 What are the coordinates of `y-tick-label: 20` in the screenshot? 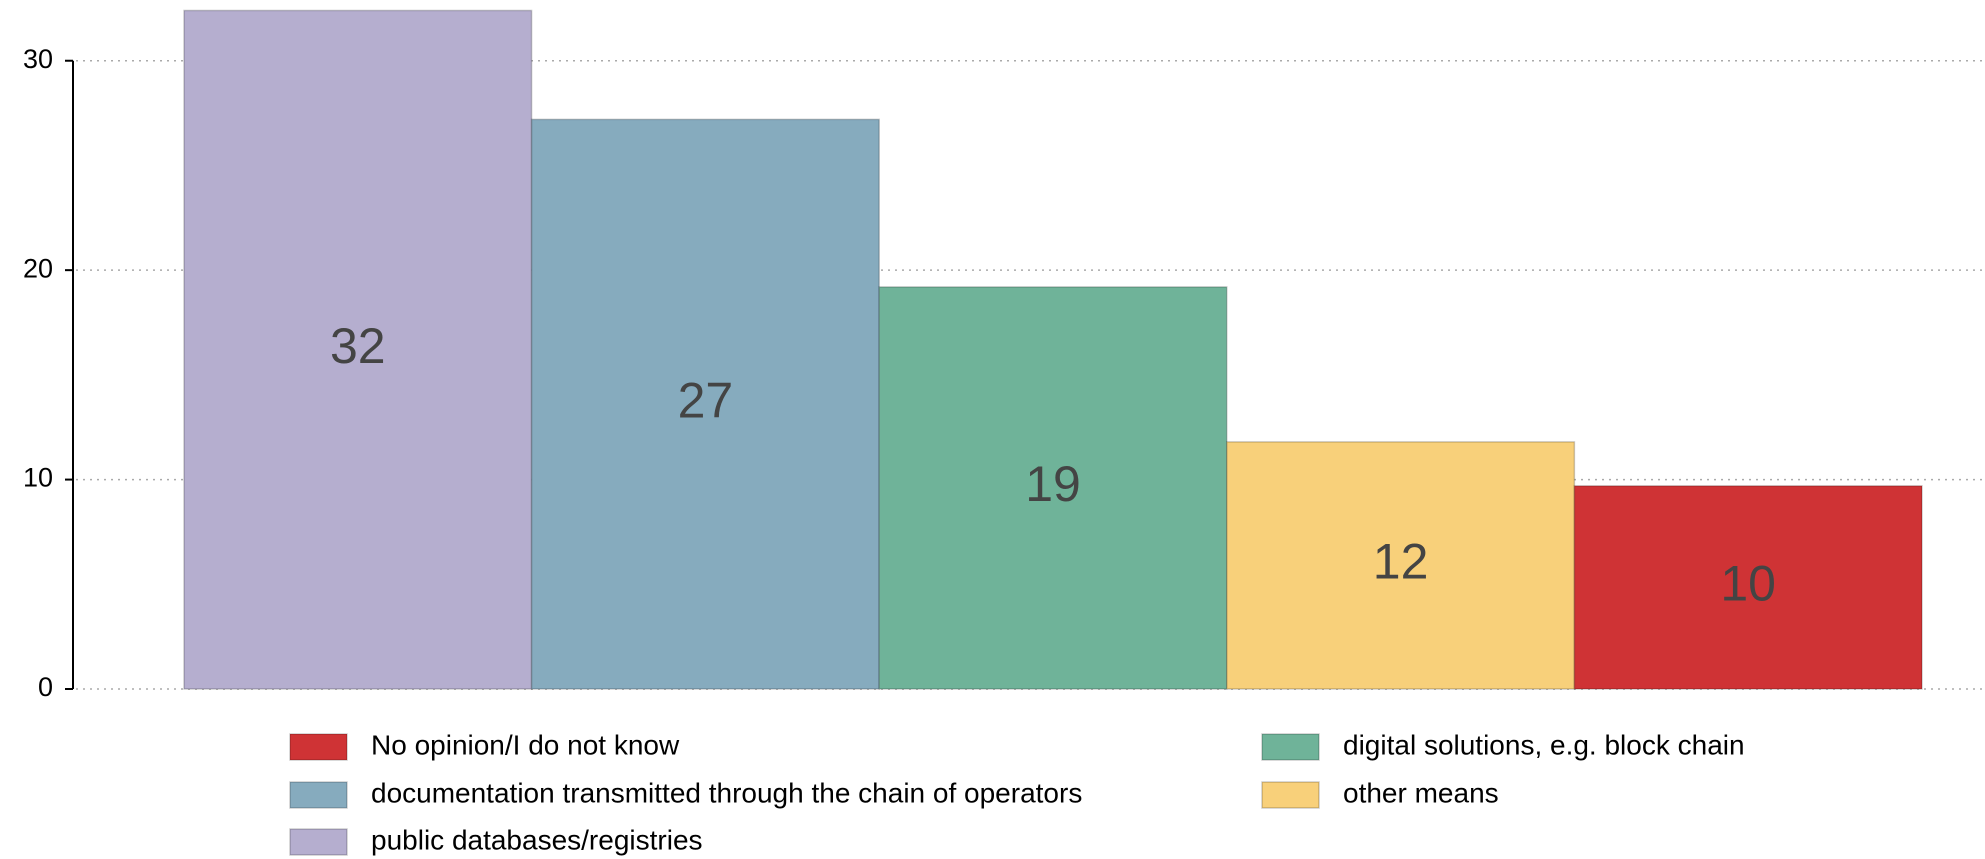 It's located at (38, 268).